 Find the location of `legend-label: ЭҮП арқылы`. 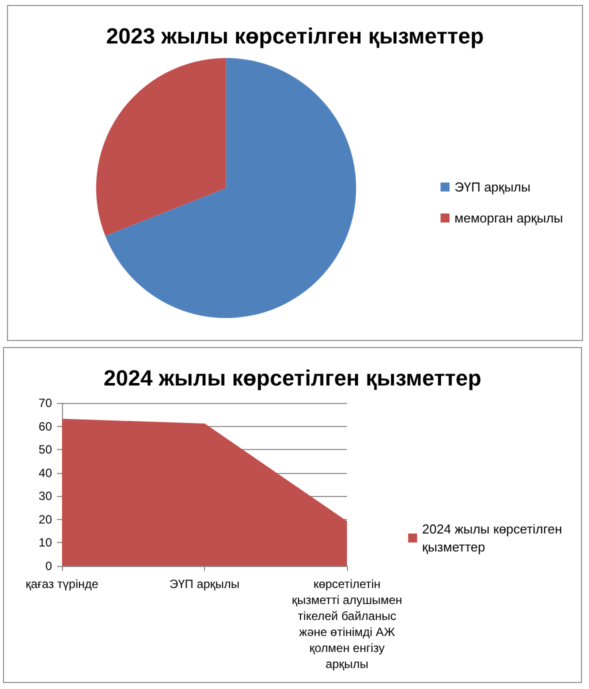

legend-label: ЭҮП арқылы is located at coordinates (492, 187).